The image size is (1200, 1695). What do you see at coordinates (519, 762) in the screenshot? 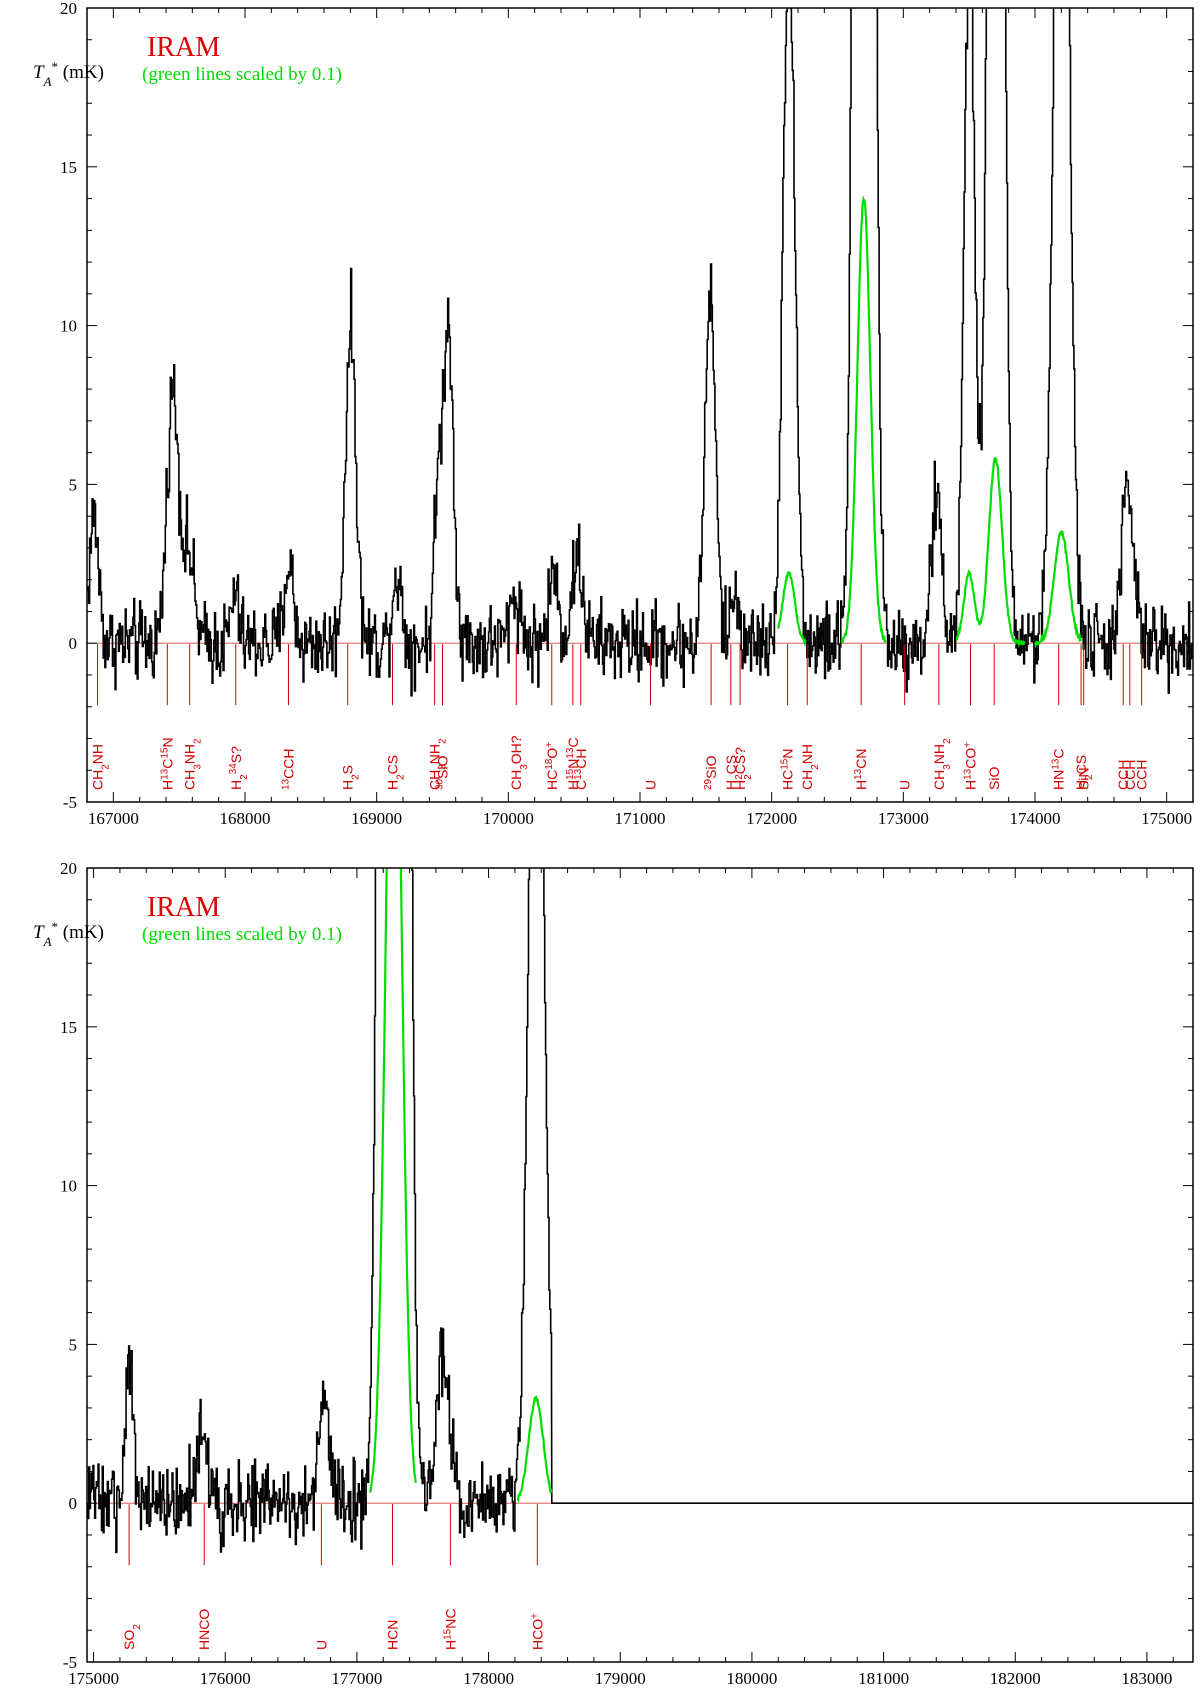
I see `molecule-label: CH3OH?` at bounding box center [519, 762].